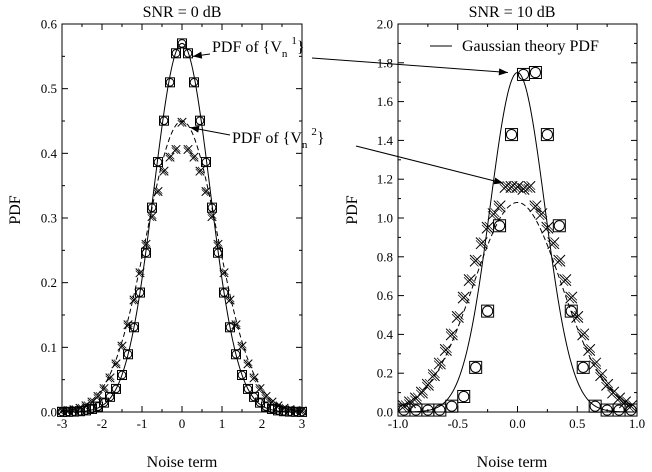 Image resolution: width=652 pixels, height=472 pixels. What do you see at coordinates (49, 88) in the screenshot?
I see `y-tick-label: 0.5` at bounding box center [49, 88].